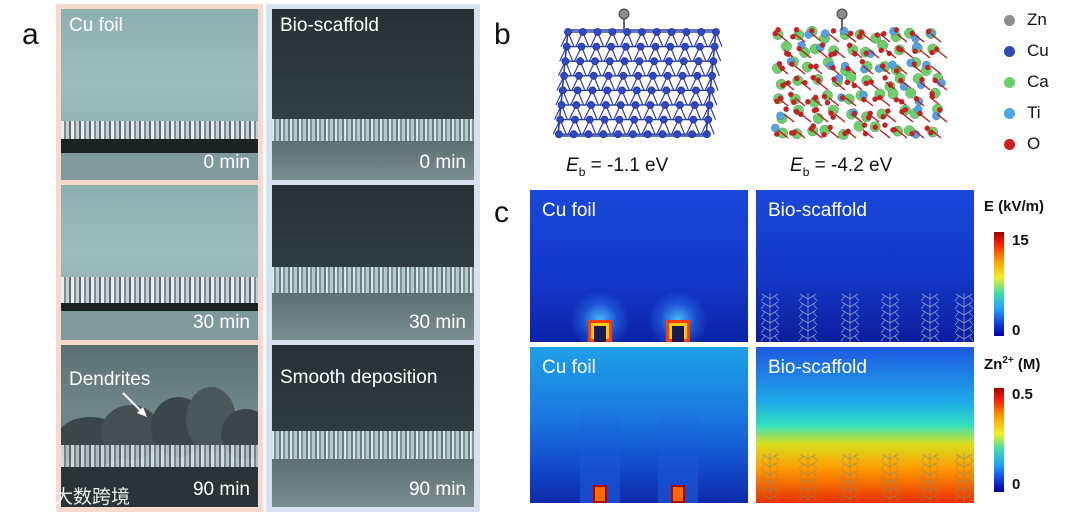 This screenshot has height=515, width=1080. Describe the element at coordinates (1034, 143) in the screenshot. I see `legend-label: O` at that location.